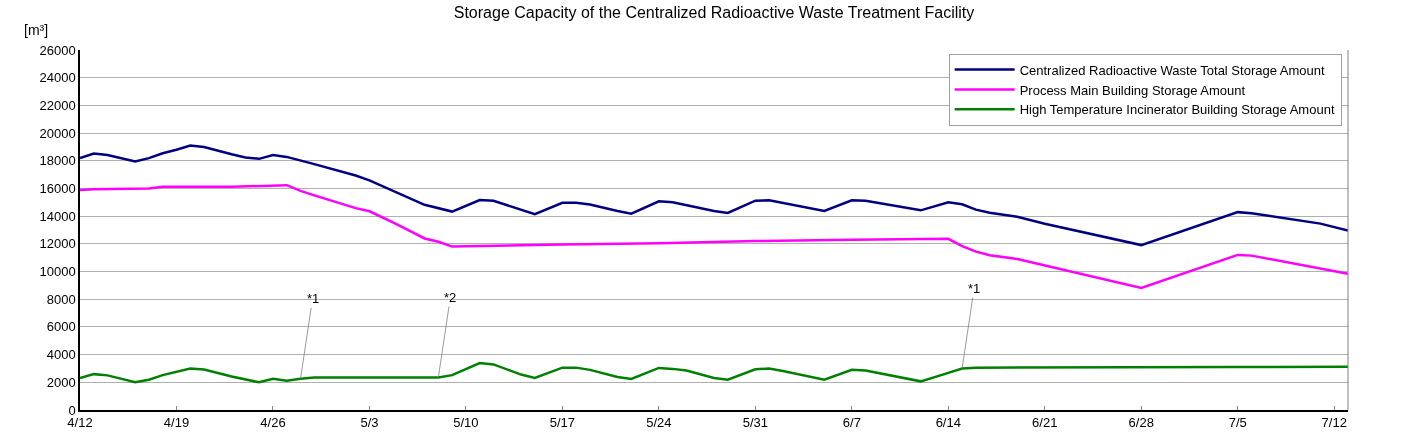  What do you see at coordinates (714, 12) in the screenshot?
I see `chart-title: Storage Capacity of the Centralized Radioactive Waste Treatment Facility` at bounding box center [714, 12].